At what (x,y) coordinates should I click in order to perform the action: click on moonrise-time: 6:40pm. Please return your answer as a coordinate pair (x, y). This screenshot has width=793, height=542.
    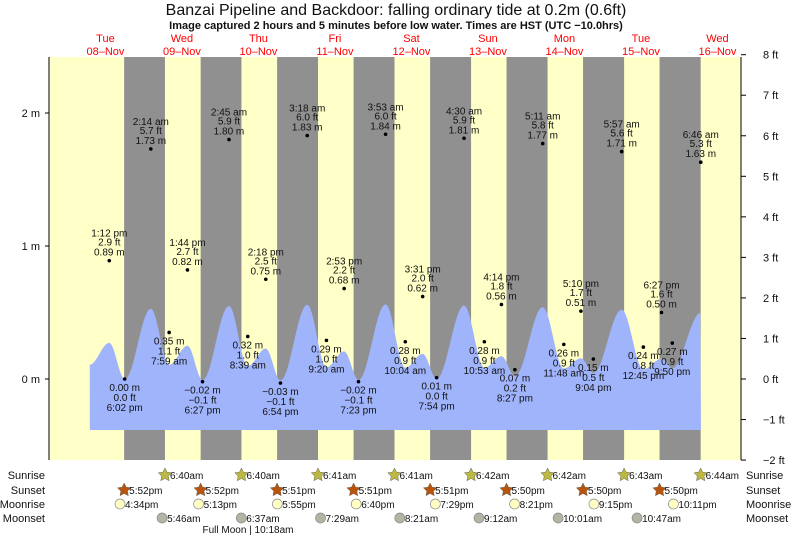
    Looking at the image, I should click on (377, 505).